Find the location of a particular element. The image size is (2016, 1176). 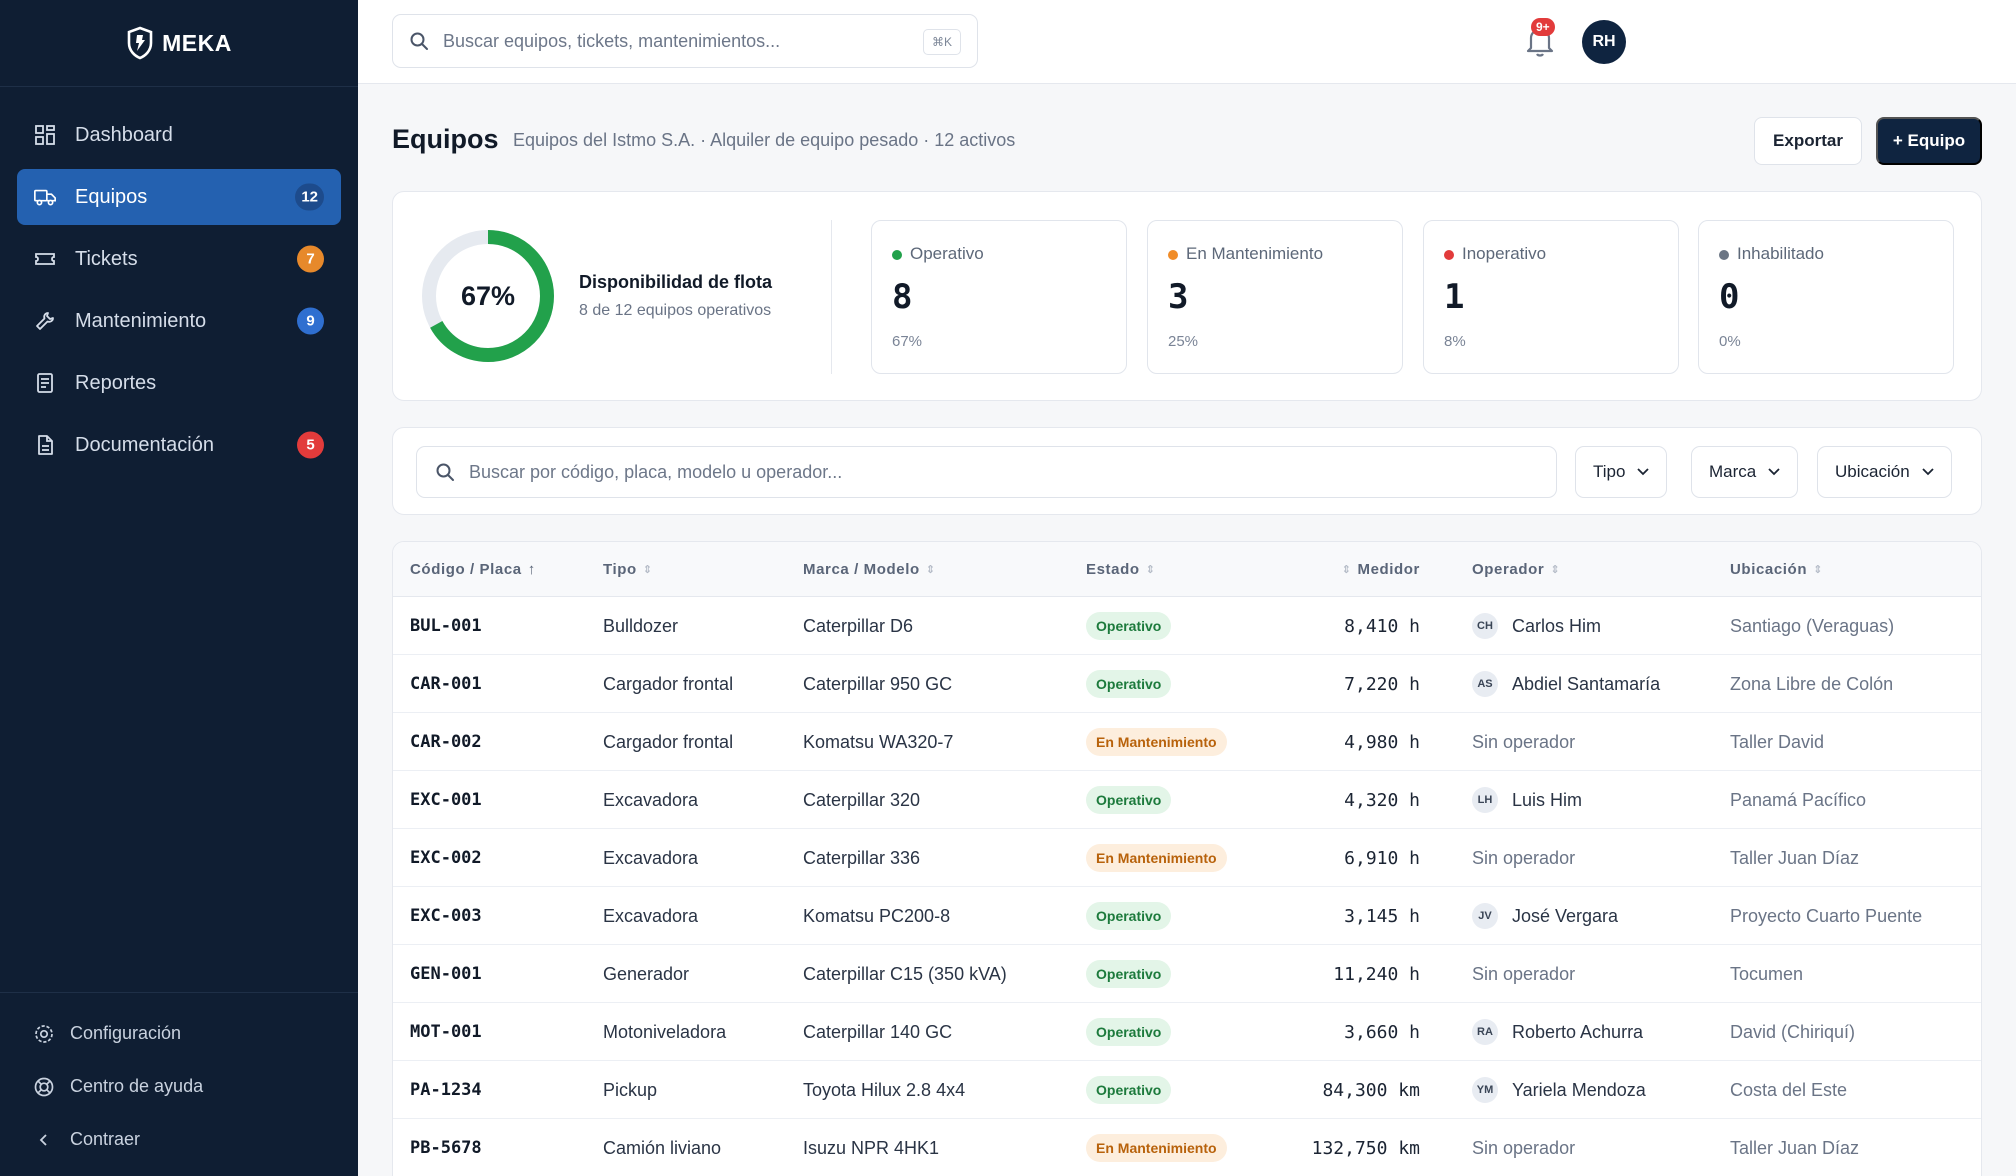

cell-code: EXC-001 is located at coordinates (446, 800).